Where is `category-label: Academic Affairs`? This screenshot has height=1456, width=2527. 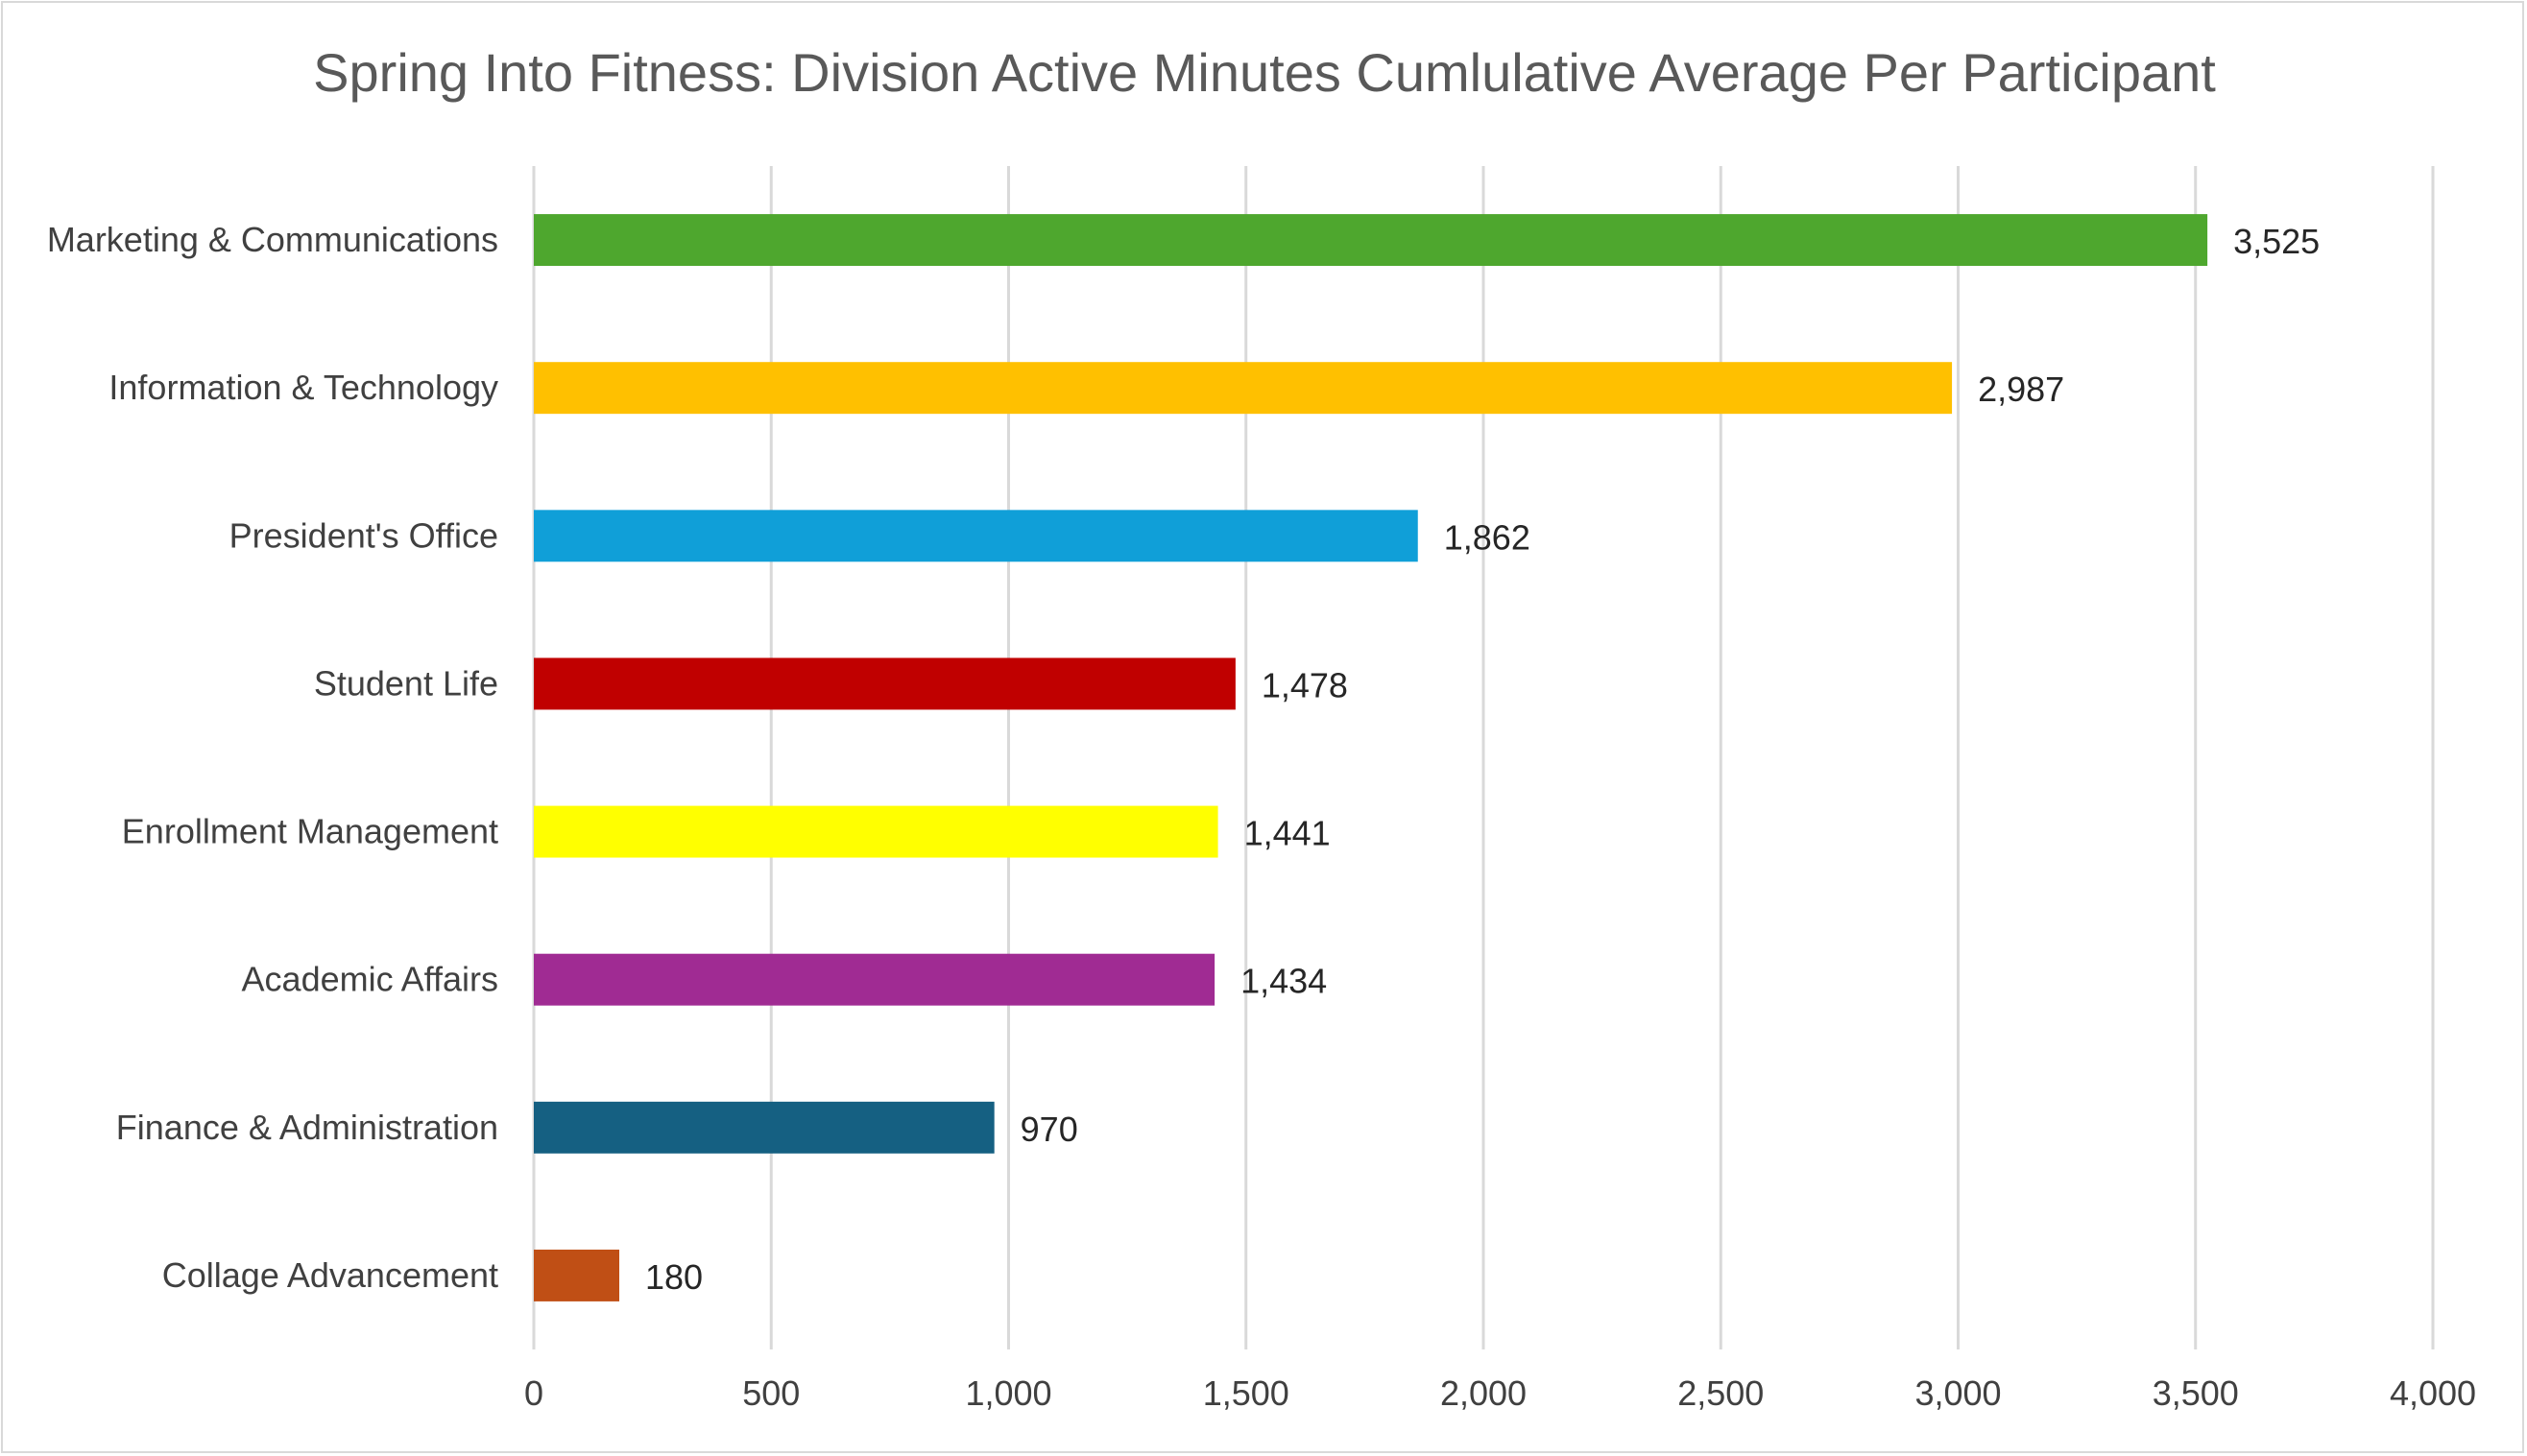 category-label: Academic Affairs is located at coordinates (370, 979).